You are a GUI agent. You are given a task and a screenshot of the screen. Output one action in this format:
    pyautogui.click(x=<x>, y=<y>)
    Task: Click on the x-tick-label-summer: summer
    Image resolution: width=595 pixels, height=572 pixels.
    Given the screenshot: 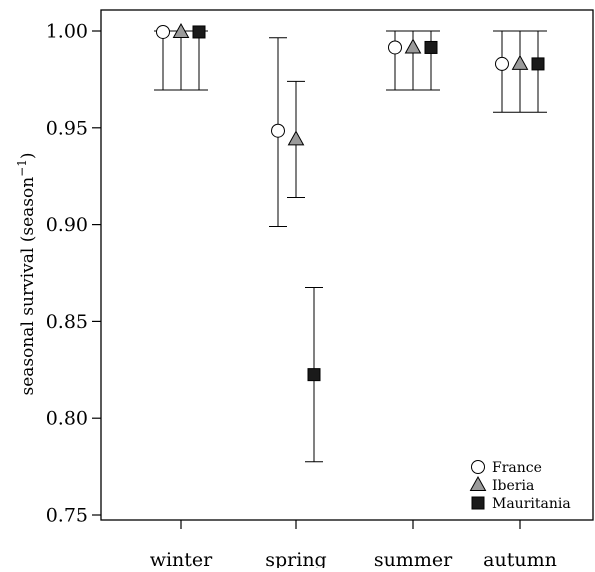 What is the action you would take?
    pyautogui.click(x=413, y=558)
    